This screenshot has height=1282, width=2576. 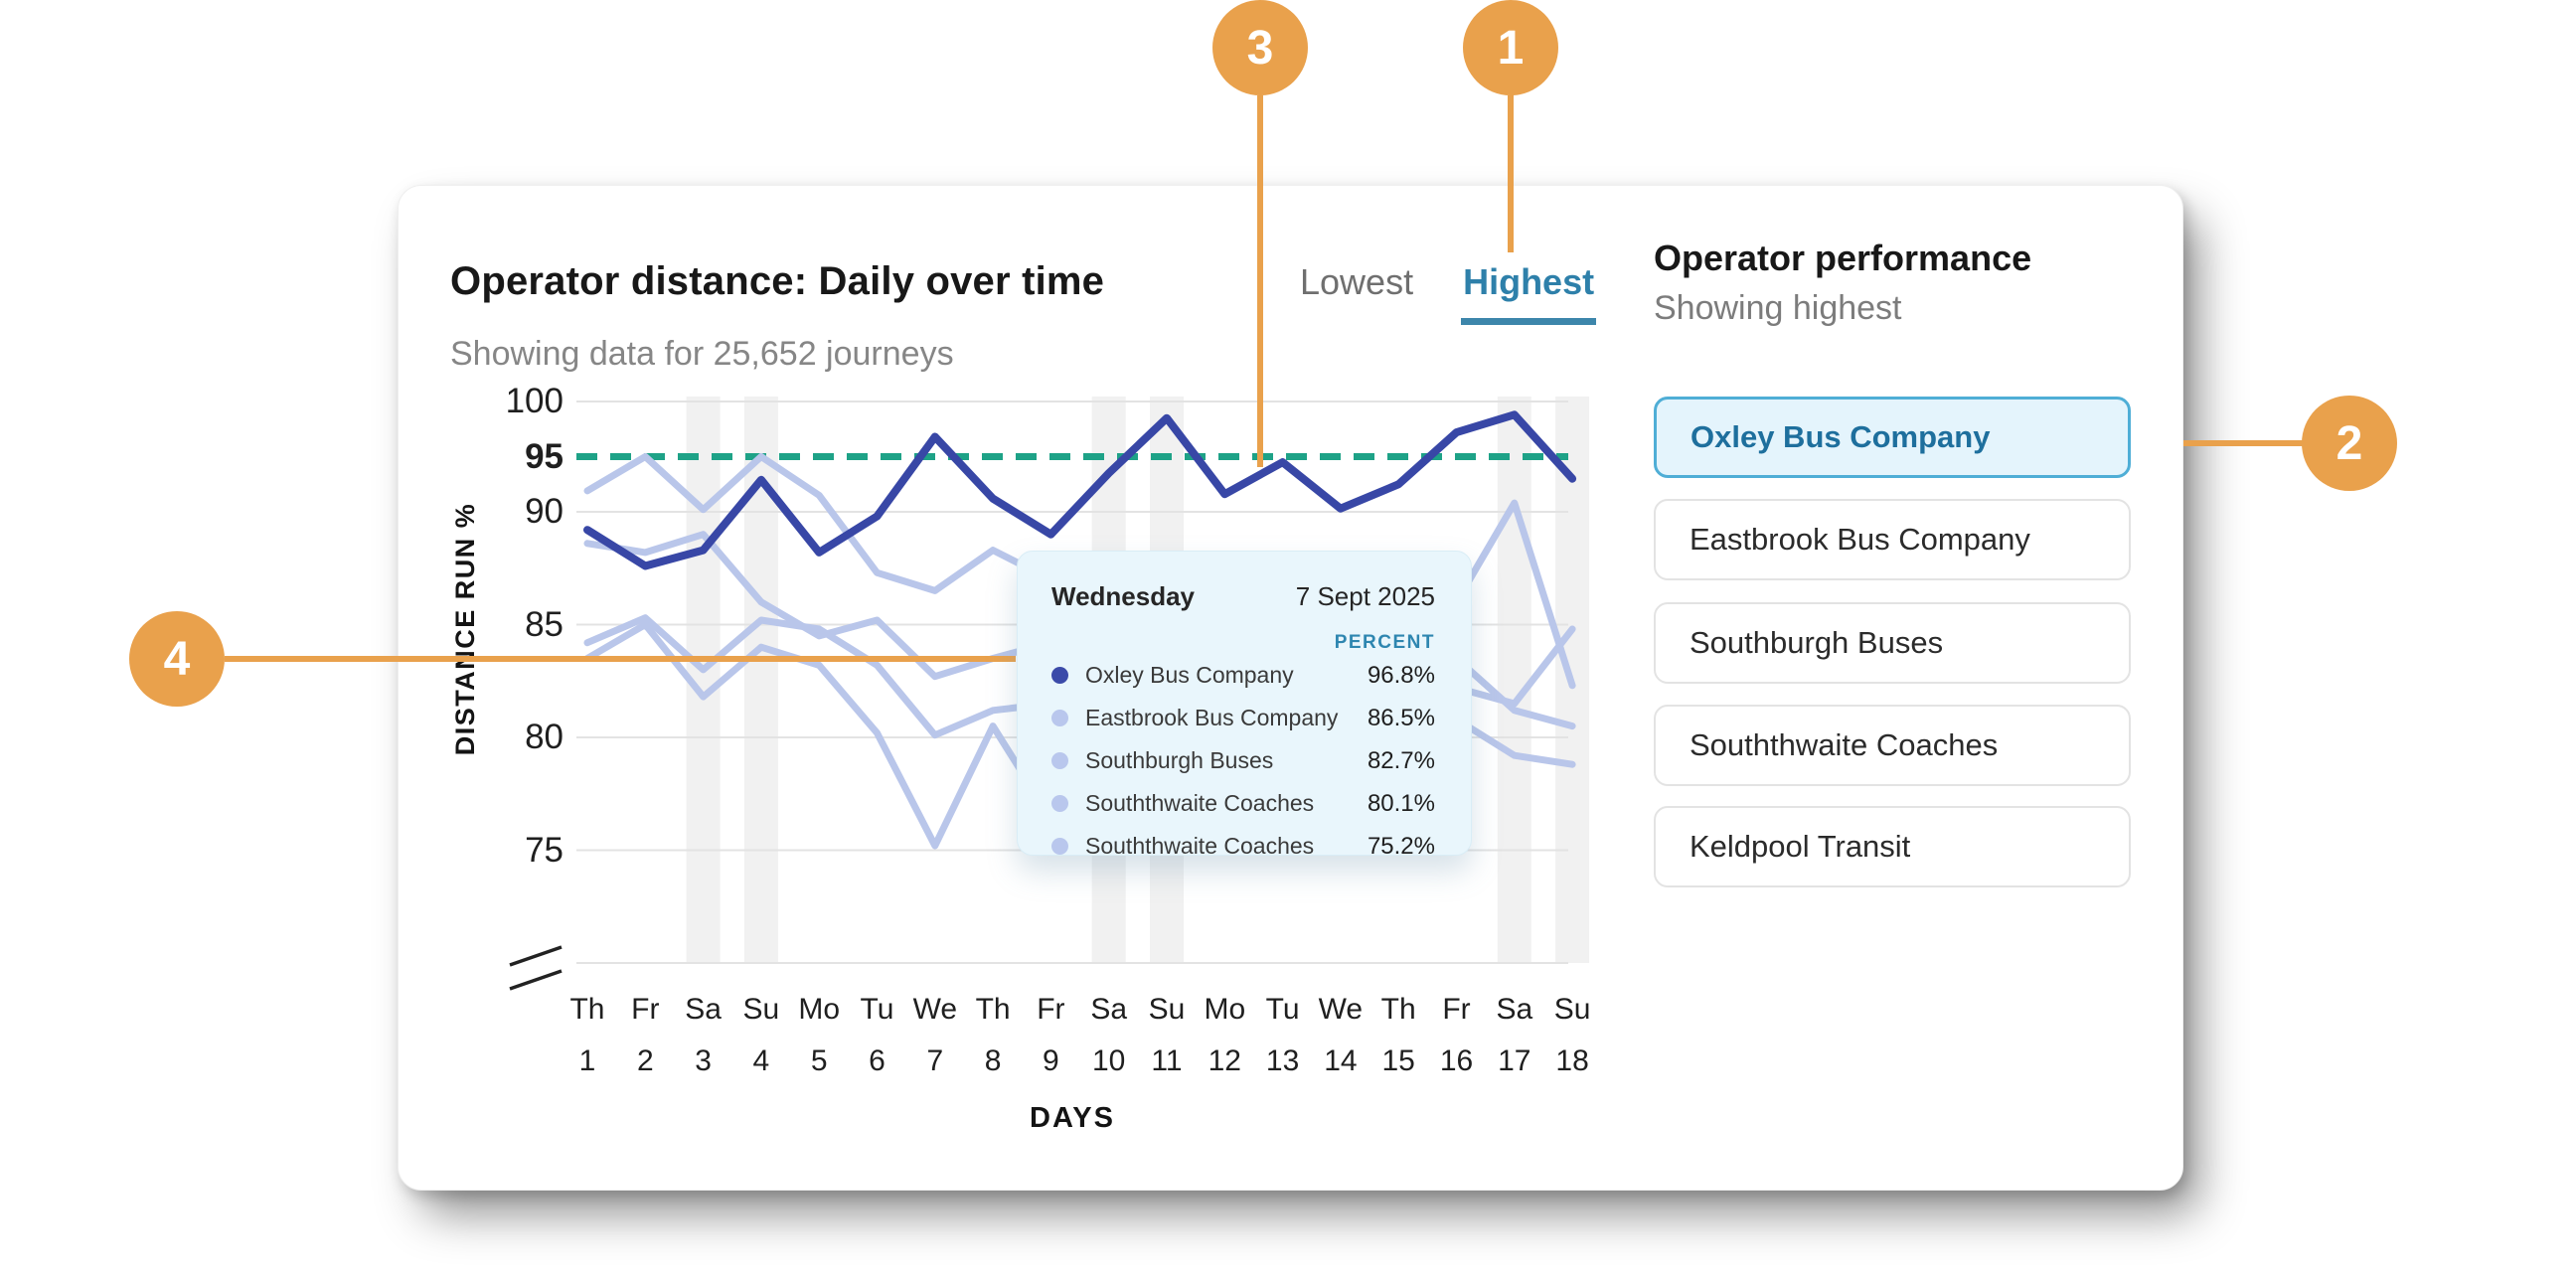 What do you see at coordinates (534, 401) in the screenshot?
I see `y-tick-100: 100` at bounding box center [534, 401].